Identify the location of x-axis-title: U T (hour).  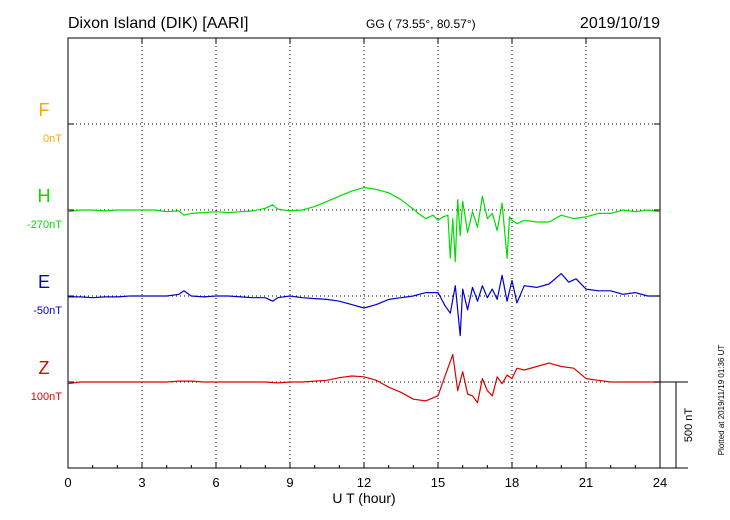
(363, 498).